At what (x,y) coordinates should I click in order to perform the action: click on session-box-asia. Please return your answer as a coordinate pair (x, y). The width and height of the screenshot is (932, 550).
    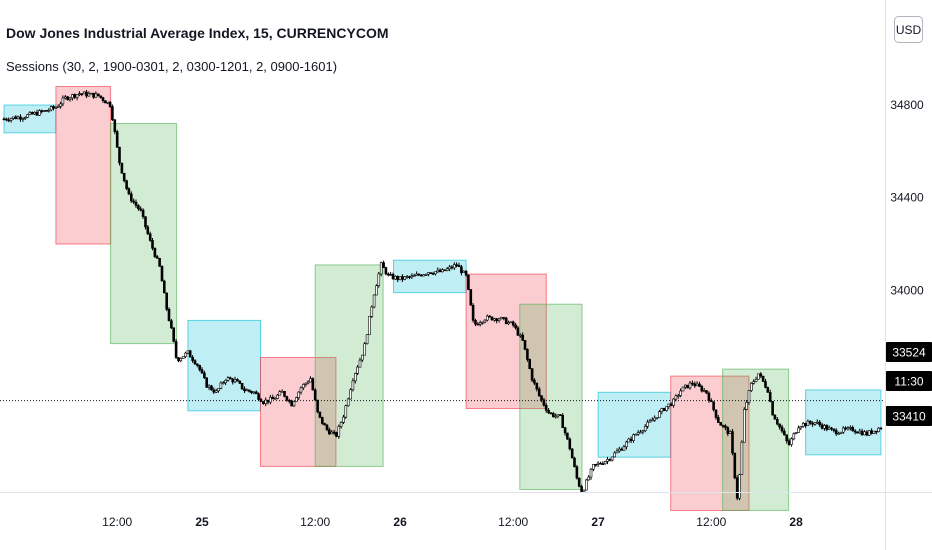
    Looking at the image, I should click on (634, 424).